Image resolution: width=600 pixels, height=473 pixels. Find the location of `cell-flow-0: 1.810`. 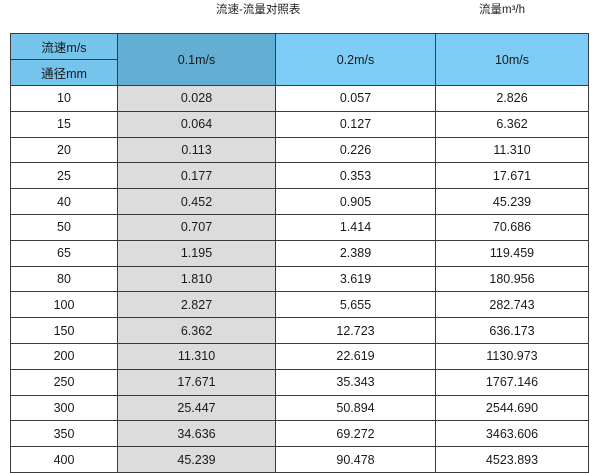

cell-flow-0: 1.810 is located at coordinates (196, 279).